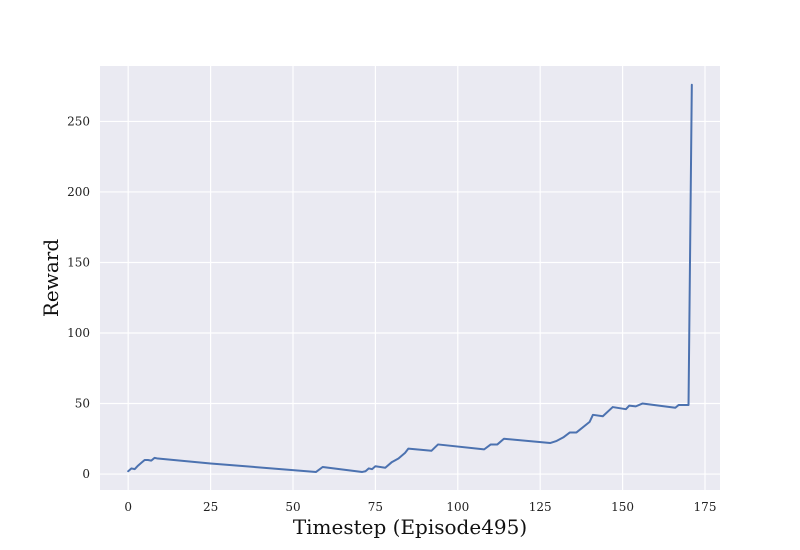 The height and width of the screenshot is (550, 800). I want to click on x-tick-label: 0, so click(128, 507).